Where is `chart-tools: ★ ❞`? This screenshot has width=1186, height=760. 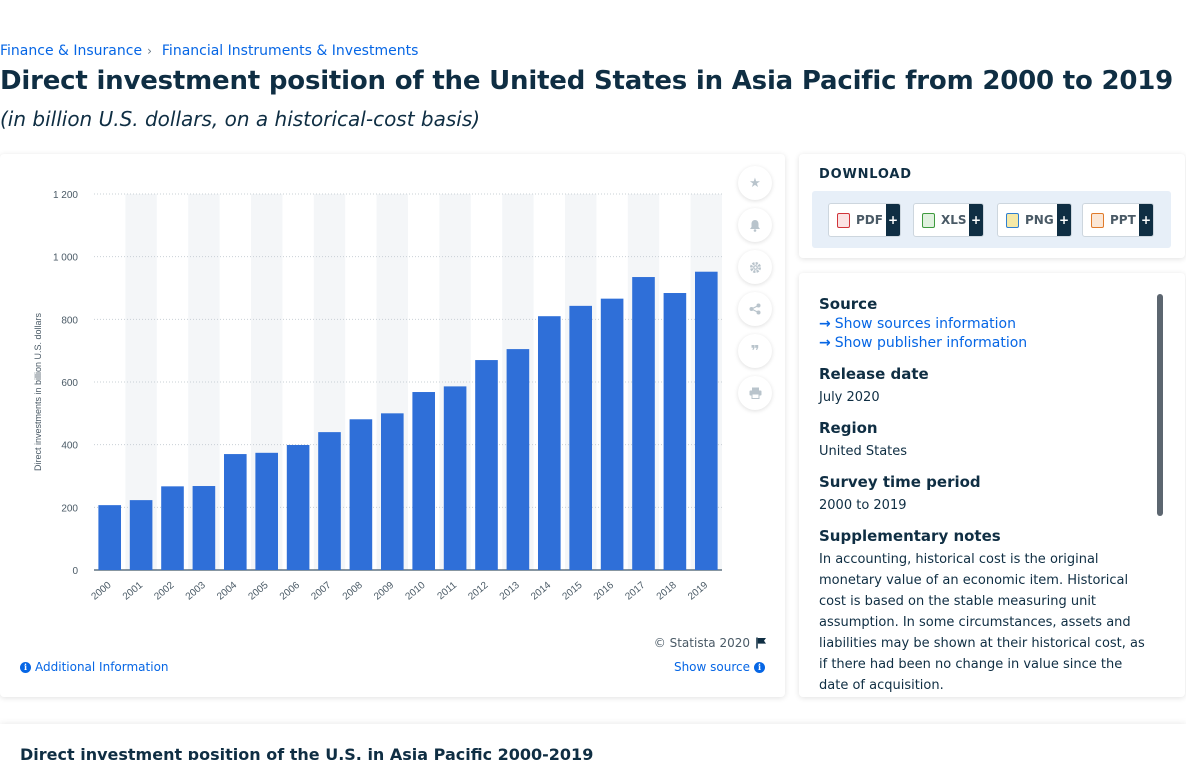 chart-tools: ★ ❞ is located at coordinates (755, 292).